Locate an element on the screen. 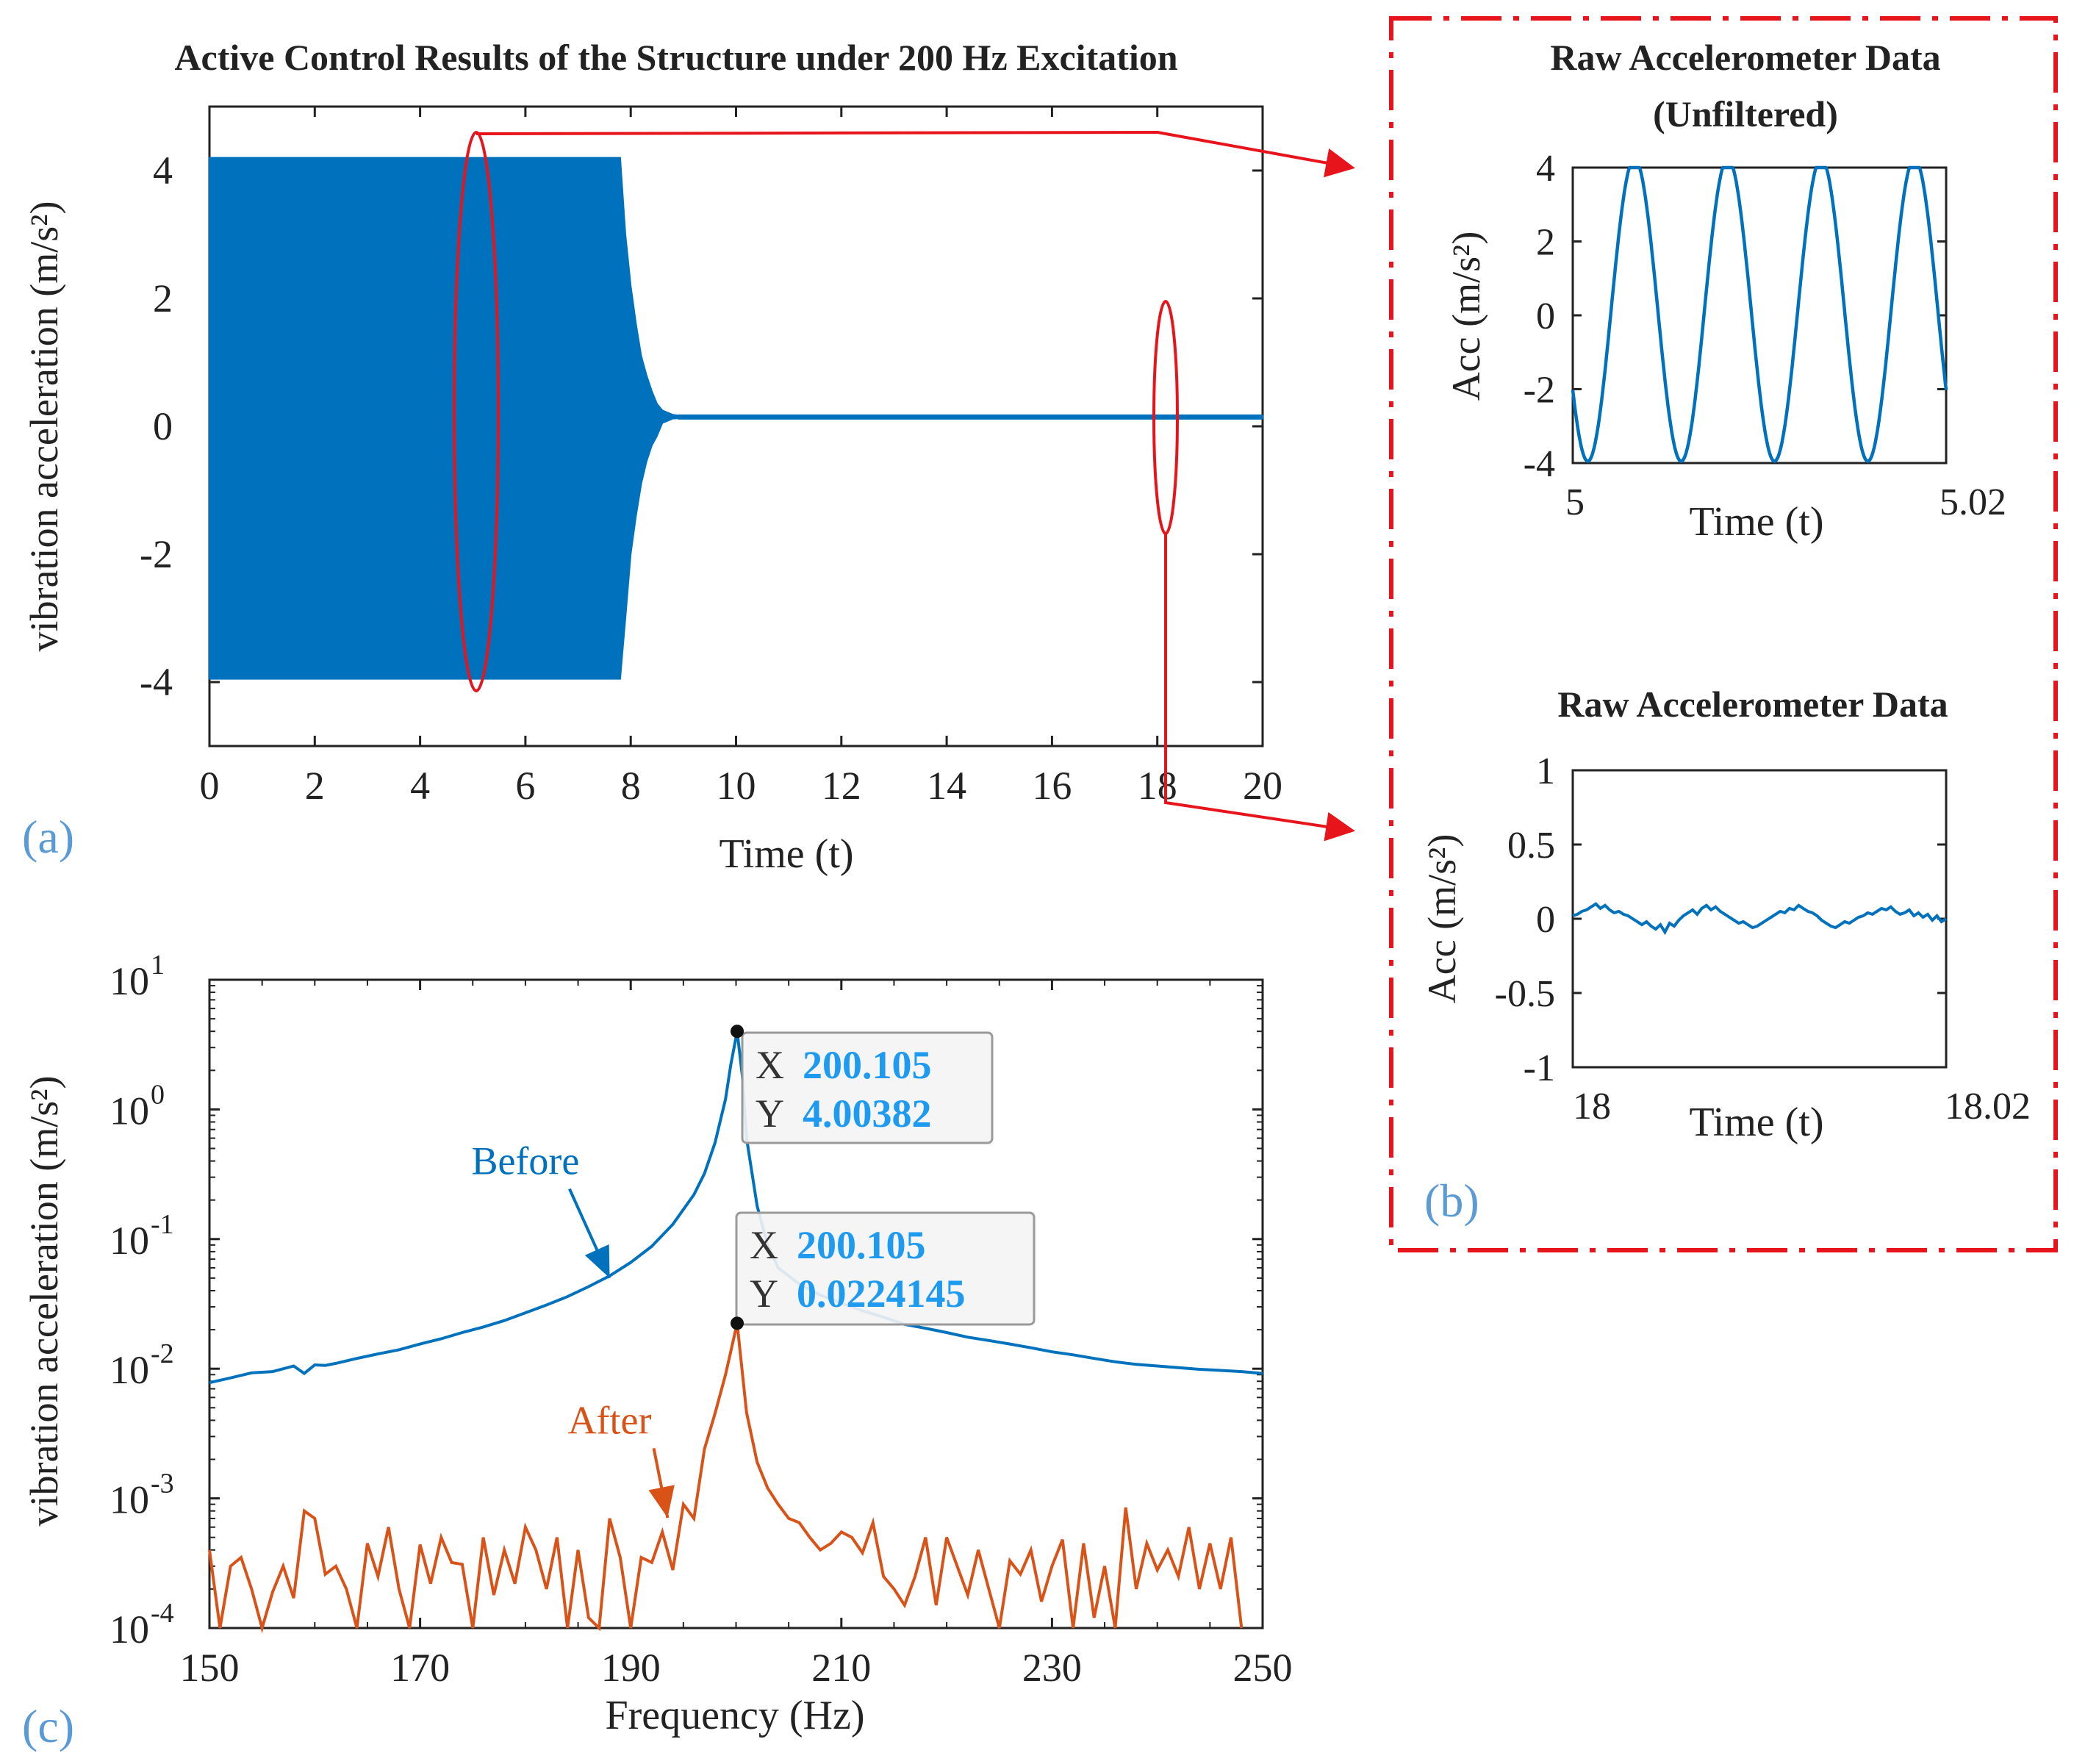 The height and width of the screenshot is (1764, 2074). panel-b2-ticks: -1 -0.5 0 0.5 1 18 18.02 is located at coordinates (1763, 938).